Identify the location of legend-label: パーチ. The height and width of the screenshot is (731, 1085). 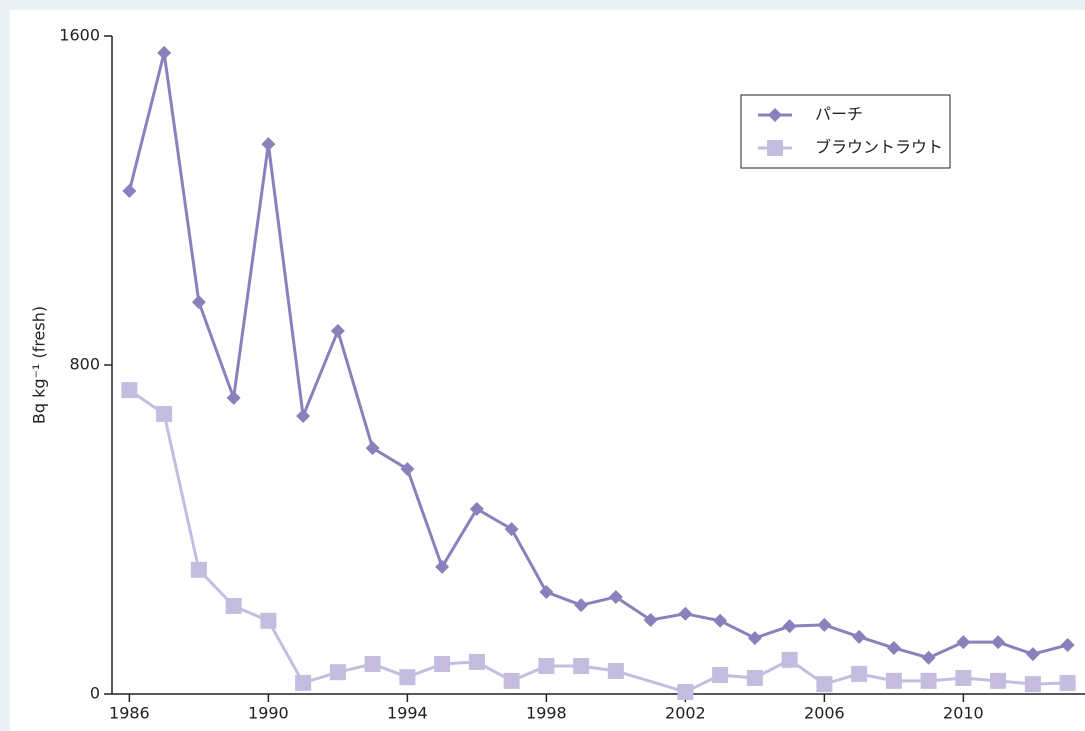
(839, 114).